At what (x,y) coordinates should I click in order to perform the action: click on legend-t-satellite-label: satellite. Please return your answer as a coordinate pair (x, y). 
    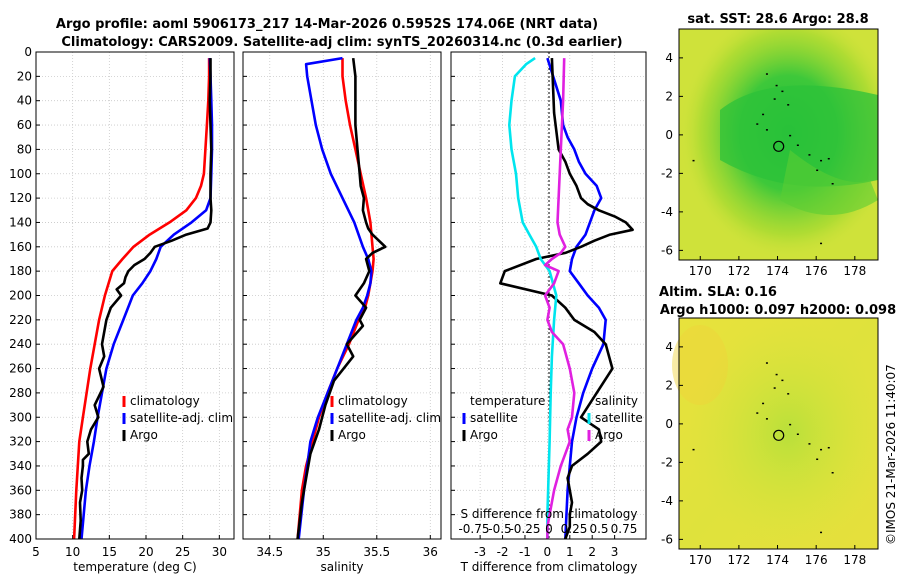
    Looking at the image, I should click on (494, 418).